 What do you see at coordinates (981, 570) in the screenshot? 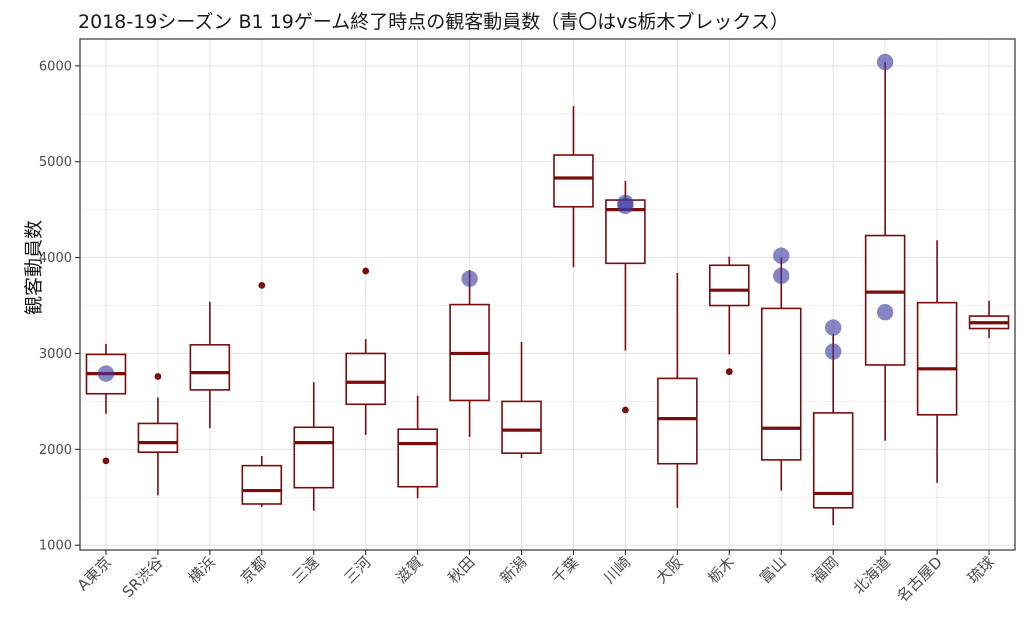
I see `x-tick-label: 琉球` at bounding box center [981, 570].